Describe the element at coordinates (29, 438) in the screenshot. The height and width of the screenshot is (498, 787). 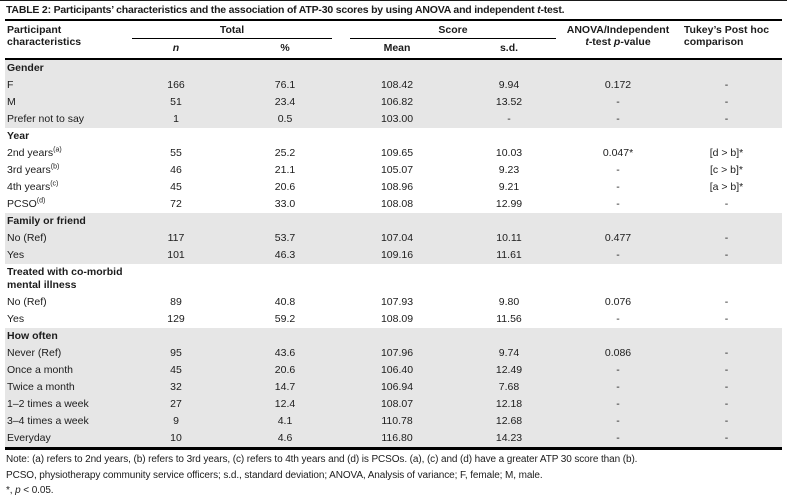
I see `row-label: Everyday` at that location.